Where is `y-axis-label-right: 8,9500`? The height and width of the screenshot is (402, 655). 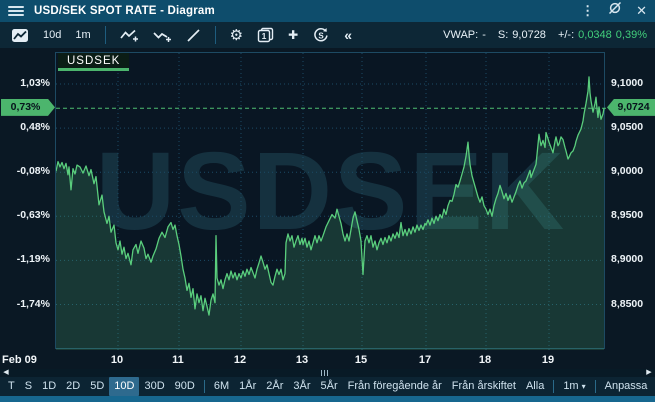 y-axis-label-right: 8,9500 is located at coordinates (627, 215).